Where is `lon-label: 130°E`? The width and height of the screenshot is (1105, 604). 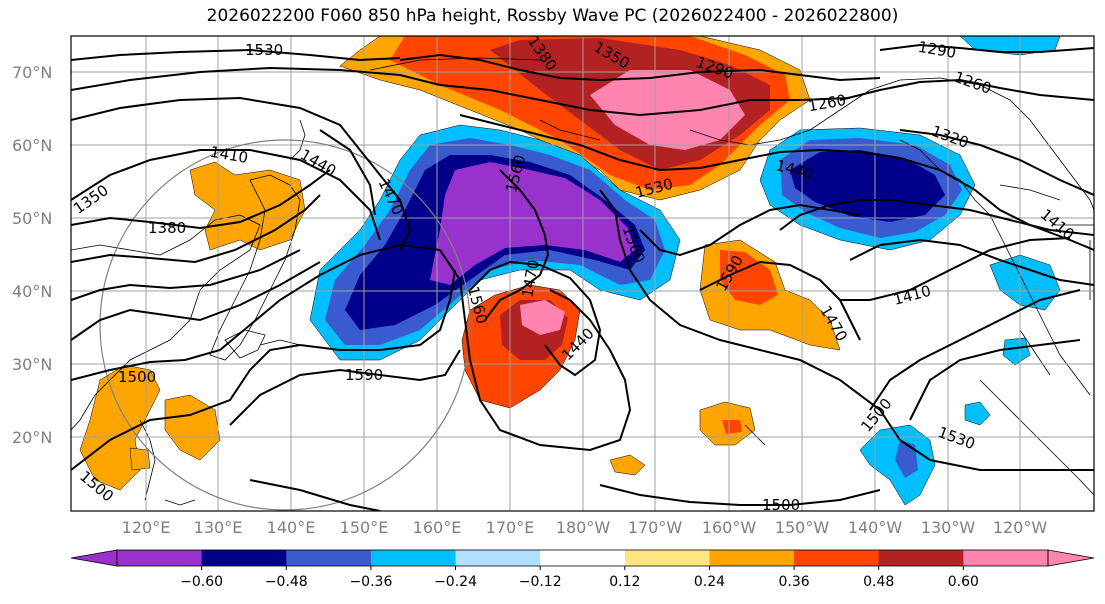 lon-label: 130°E is located at coordinates (218, 527).